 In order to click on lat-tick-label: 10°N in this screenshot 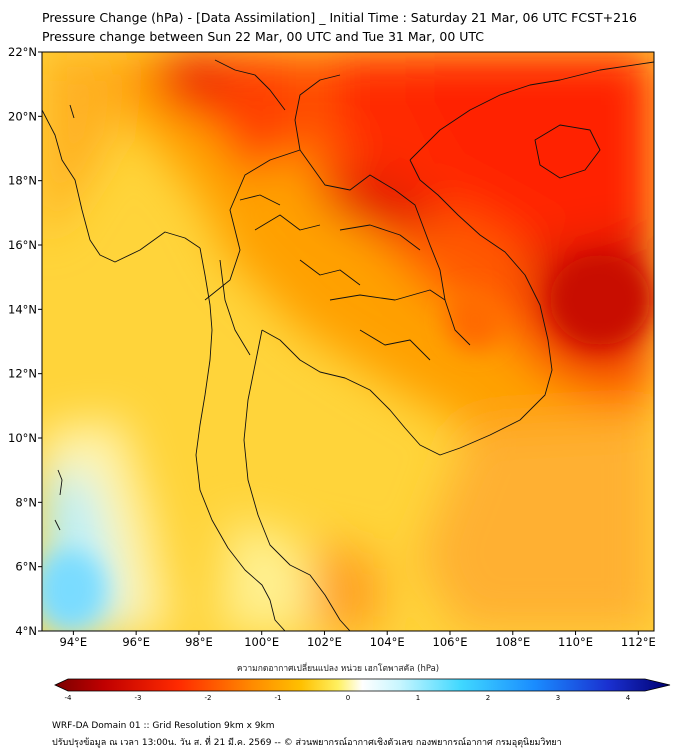, I will do `click(22, 438)`.